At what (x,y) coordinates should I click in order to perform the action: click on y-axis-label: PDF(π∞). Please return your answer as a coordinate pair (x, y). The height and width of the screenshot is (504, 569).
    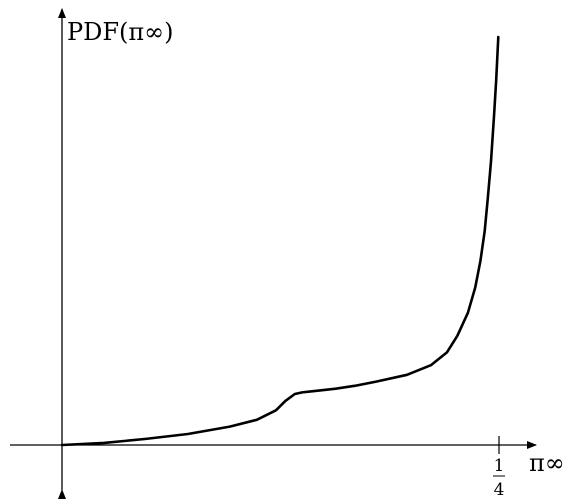
    Looking at the image, I should click on (120, 32).